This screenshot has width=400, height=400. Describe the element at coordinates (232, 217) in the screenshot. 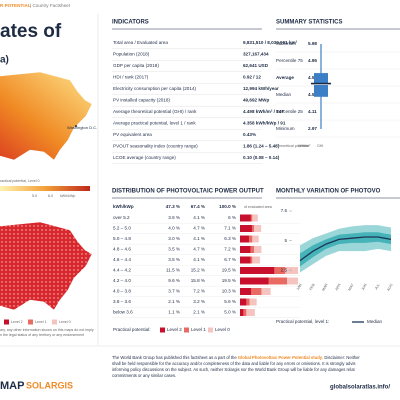

I see `dist-value: 6 %` at that location.